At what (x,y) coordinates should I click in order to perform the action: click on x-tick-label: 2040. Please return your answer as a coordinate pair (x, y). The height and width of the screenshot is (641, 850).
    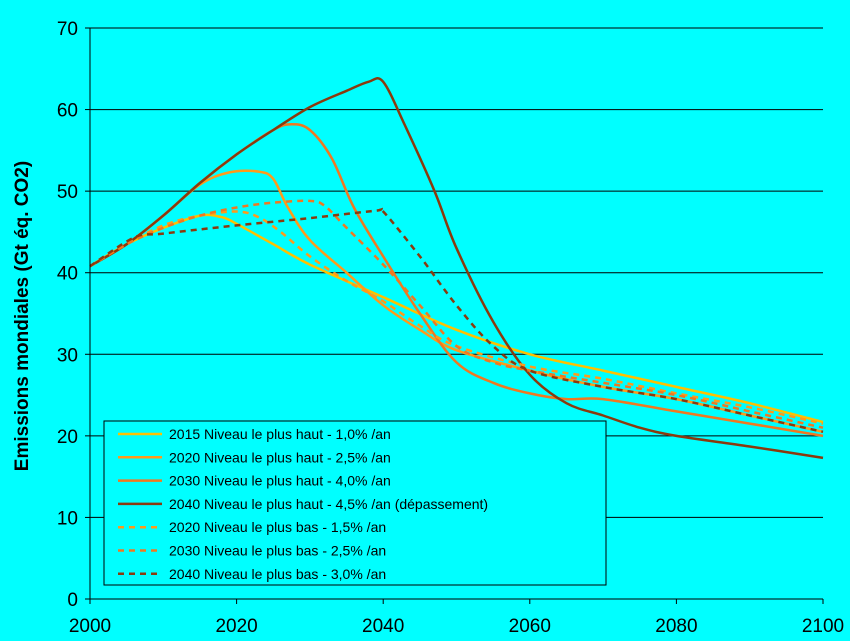
    Looking at the image, I should click on (383, 626).